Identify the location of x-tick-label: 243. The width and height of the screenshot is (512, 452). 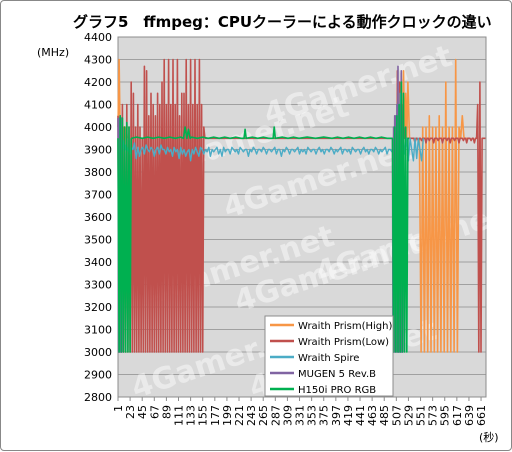
(251, 415).